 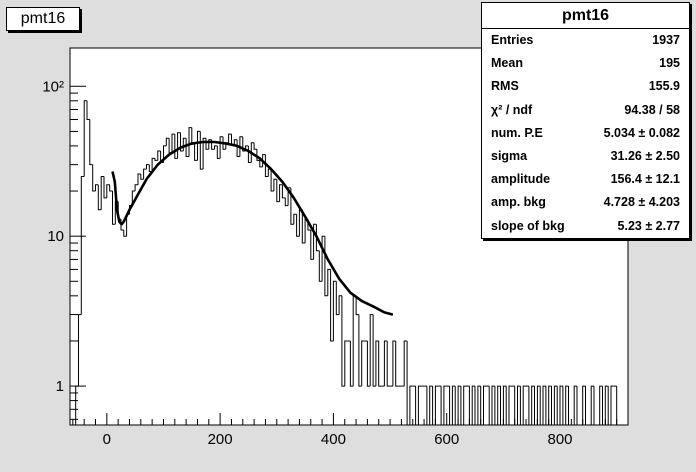 I want to click on stat-label: sigma, so click(x=509, y=155).